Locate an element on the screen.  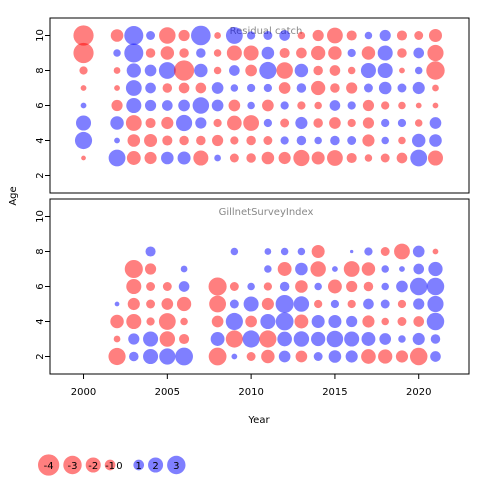
y-tick-label: 10 is located at coordinates (40, 216).